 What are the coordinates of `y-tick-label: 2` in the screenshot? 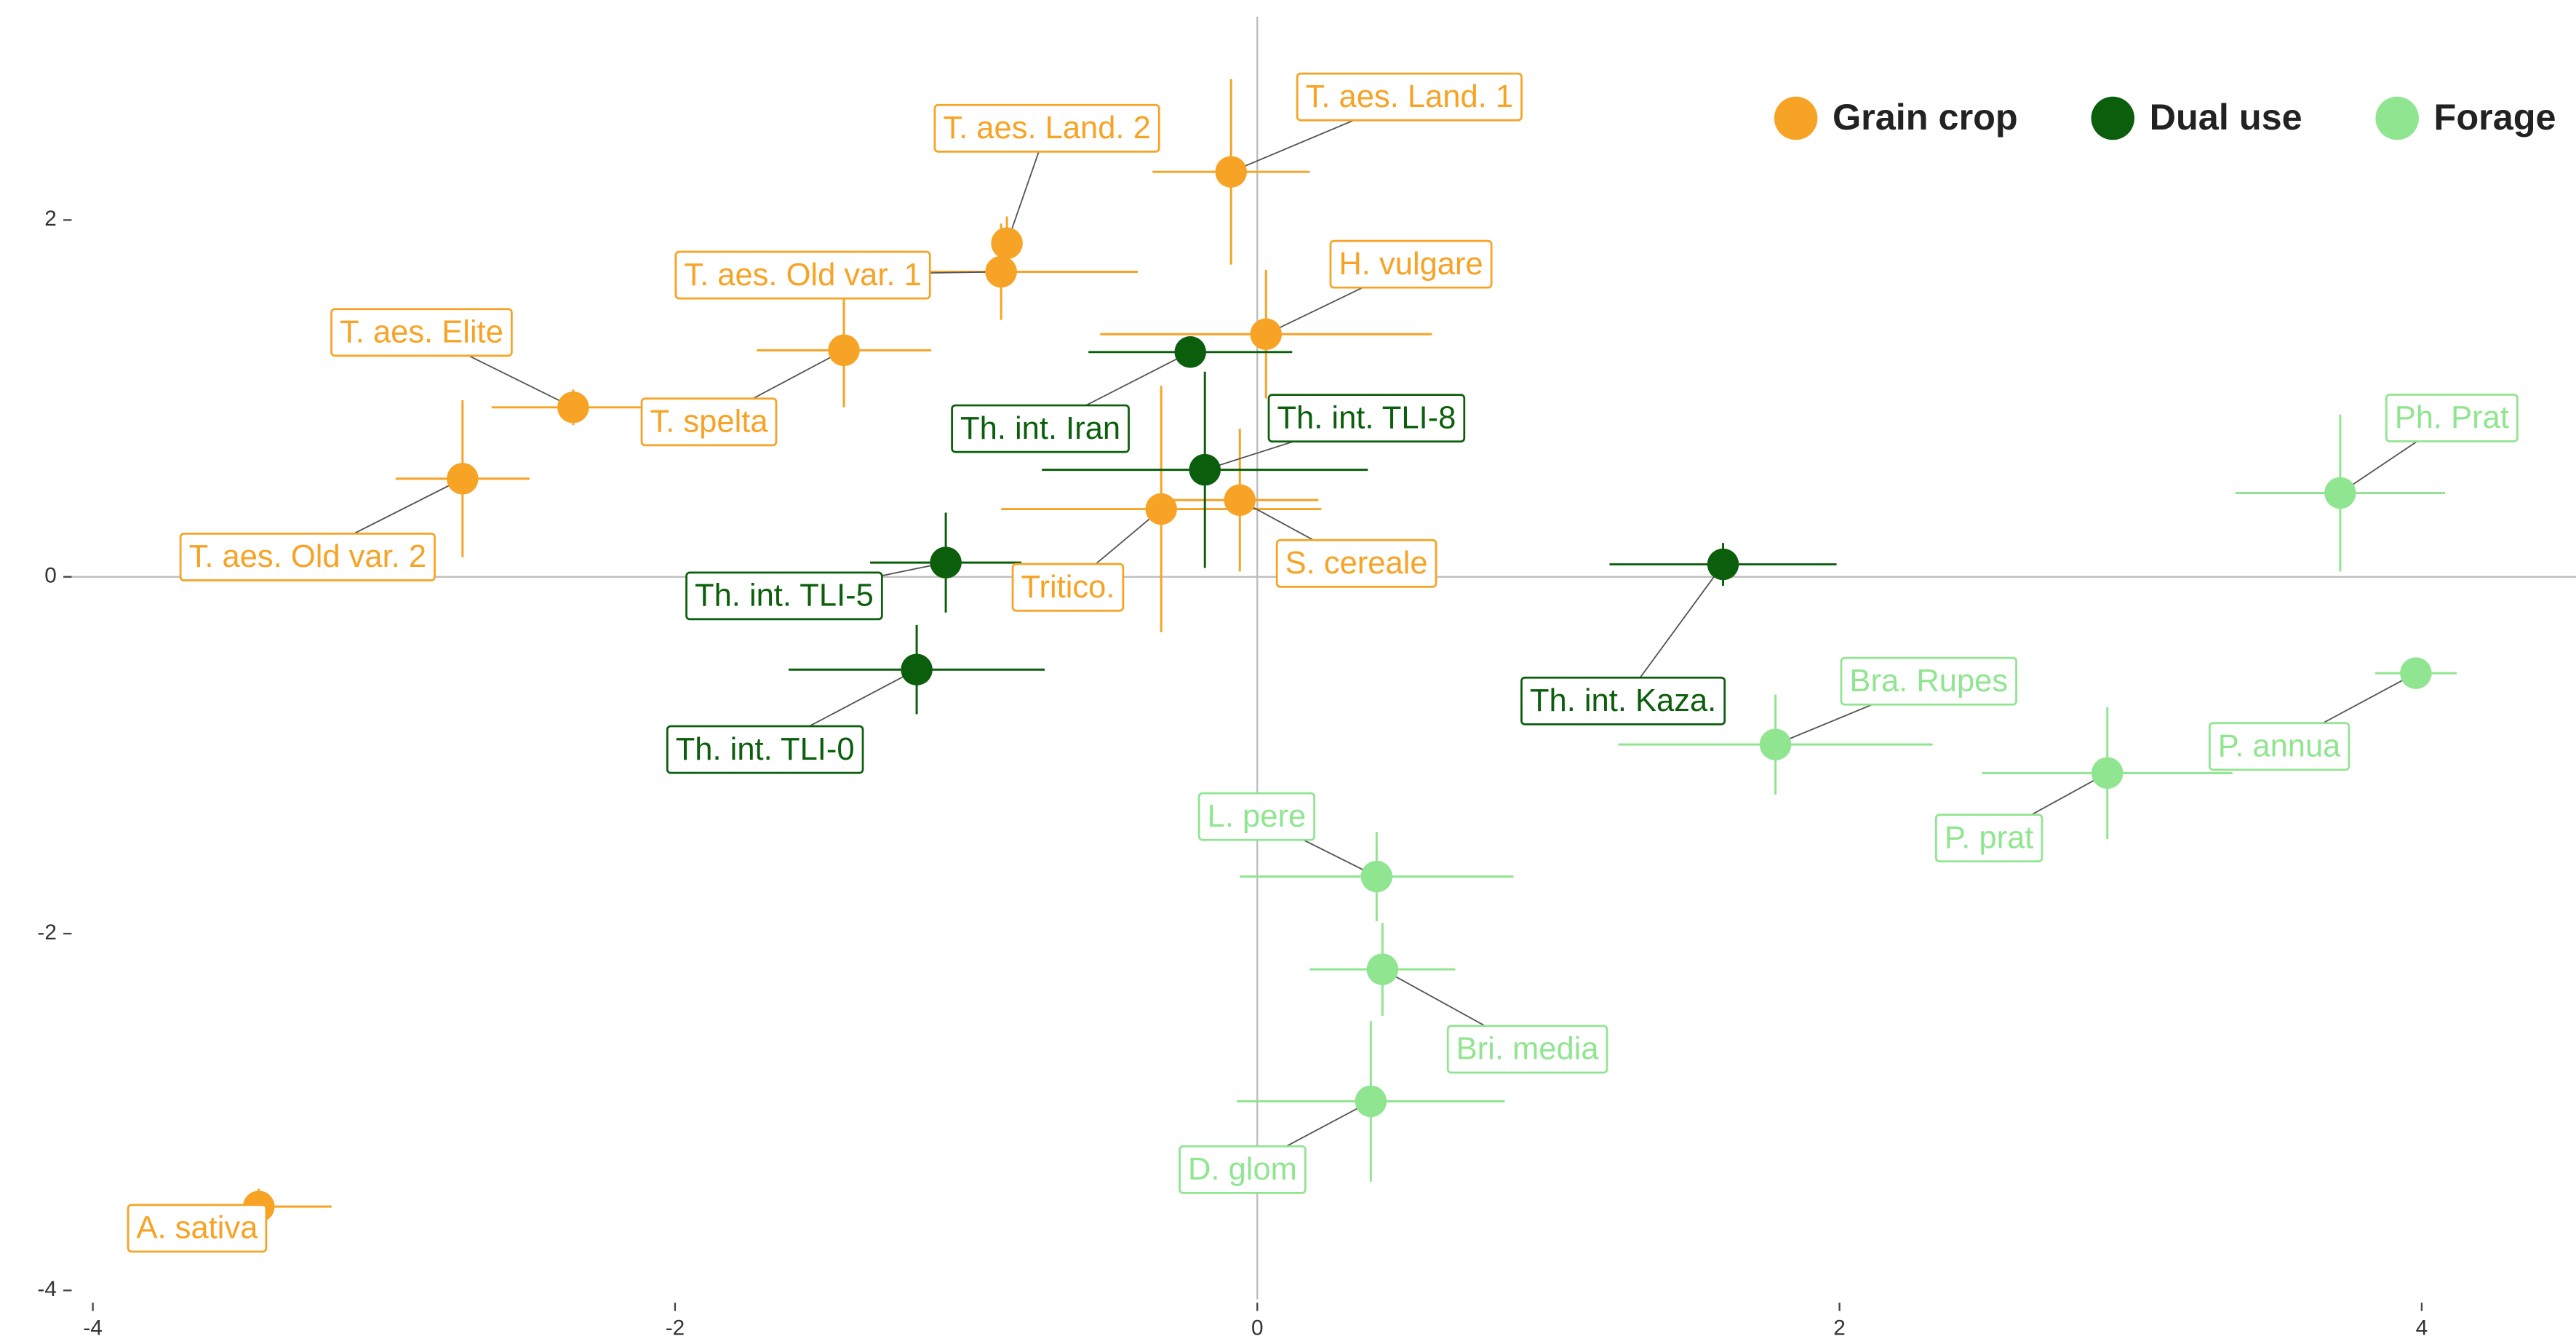 It's located at (50, 219).